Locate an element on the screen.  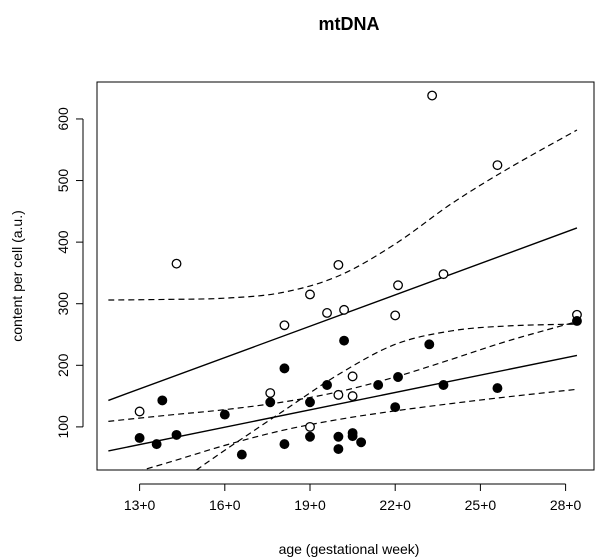
x-axis-label: age (gestational week) is located at coordinates (349, 549).